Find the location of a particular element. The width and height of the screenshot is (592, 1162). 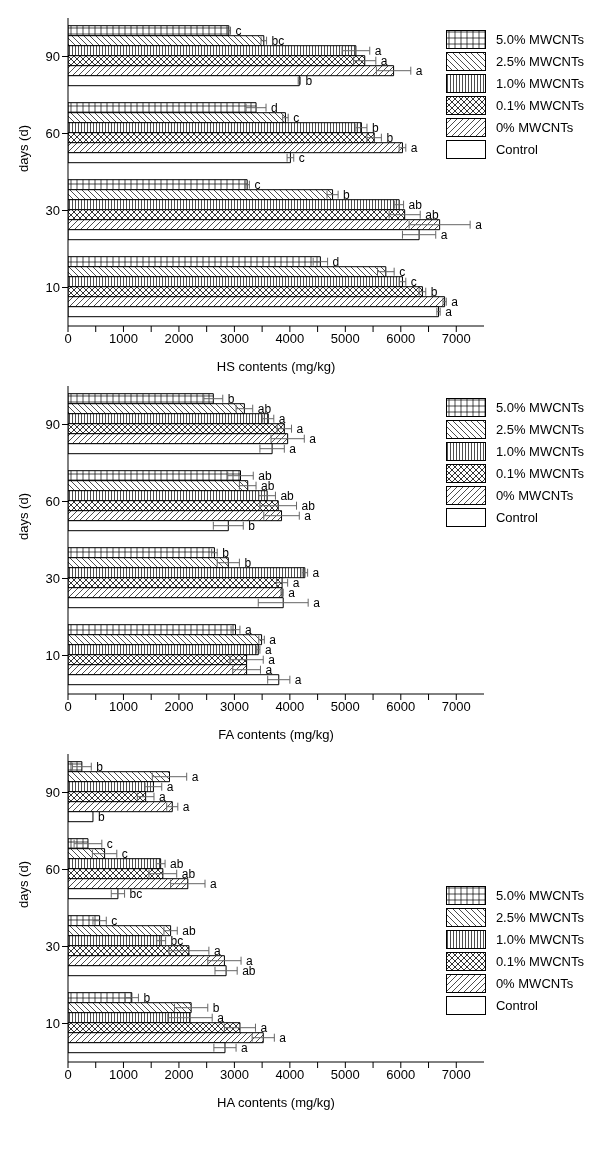

x-axis-title: HA contents (mg/kg) is located at coordinates (276, 1102).